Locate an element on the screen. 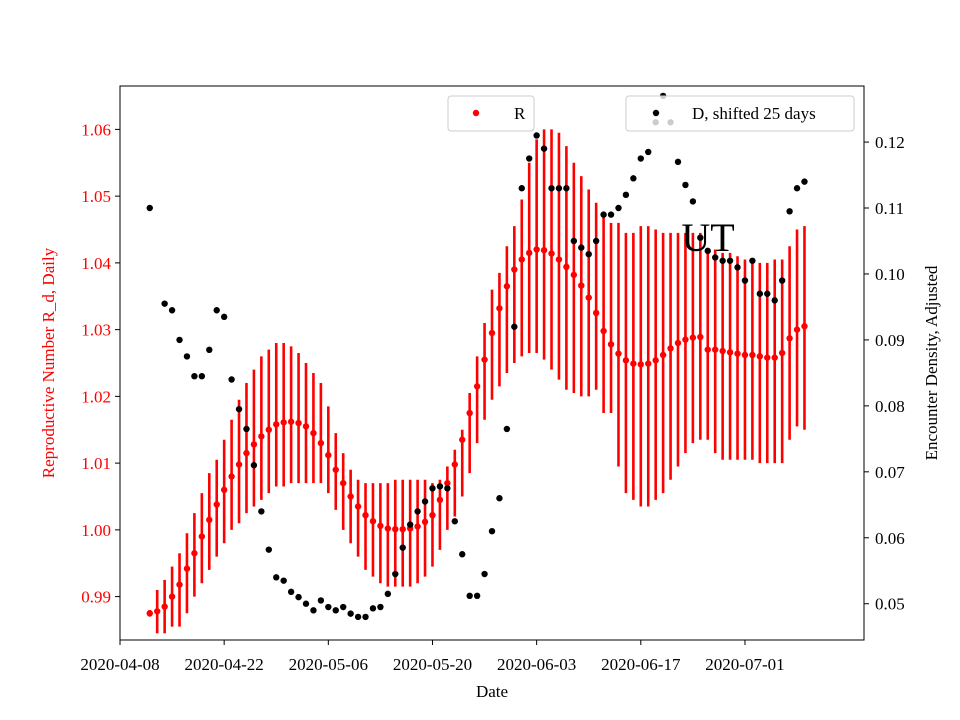 The height and width of the screenshot is (720, 960). right-y-tick-label: 0.10 is located at coordinates (890, 274).